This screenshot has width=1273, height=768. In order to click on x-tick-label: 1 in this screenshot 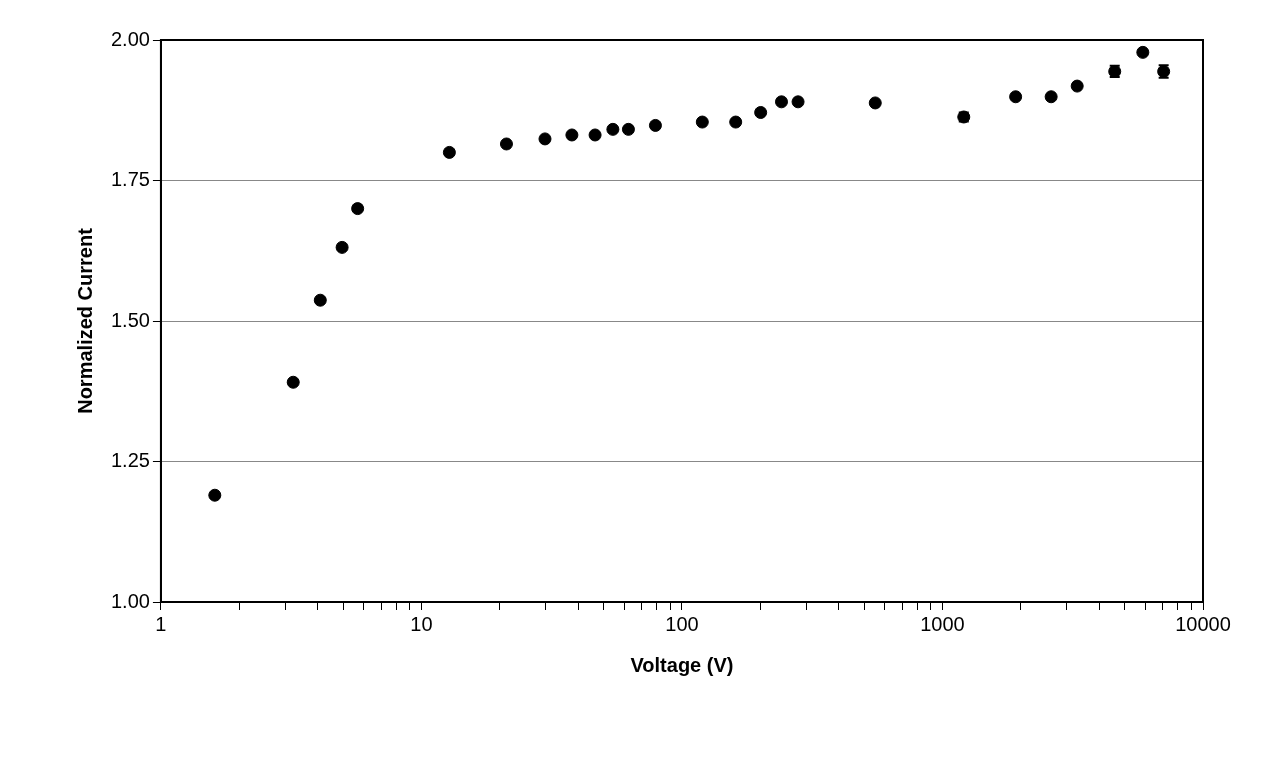, I will do `click(161, 623)`.